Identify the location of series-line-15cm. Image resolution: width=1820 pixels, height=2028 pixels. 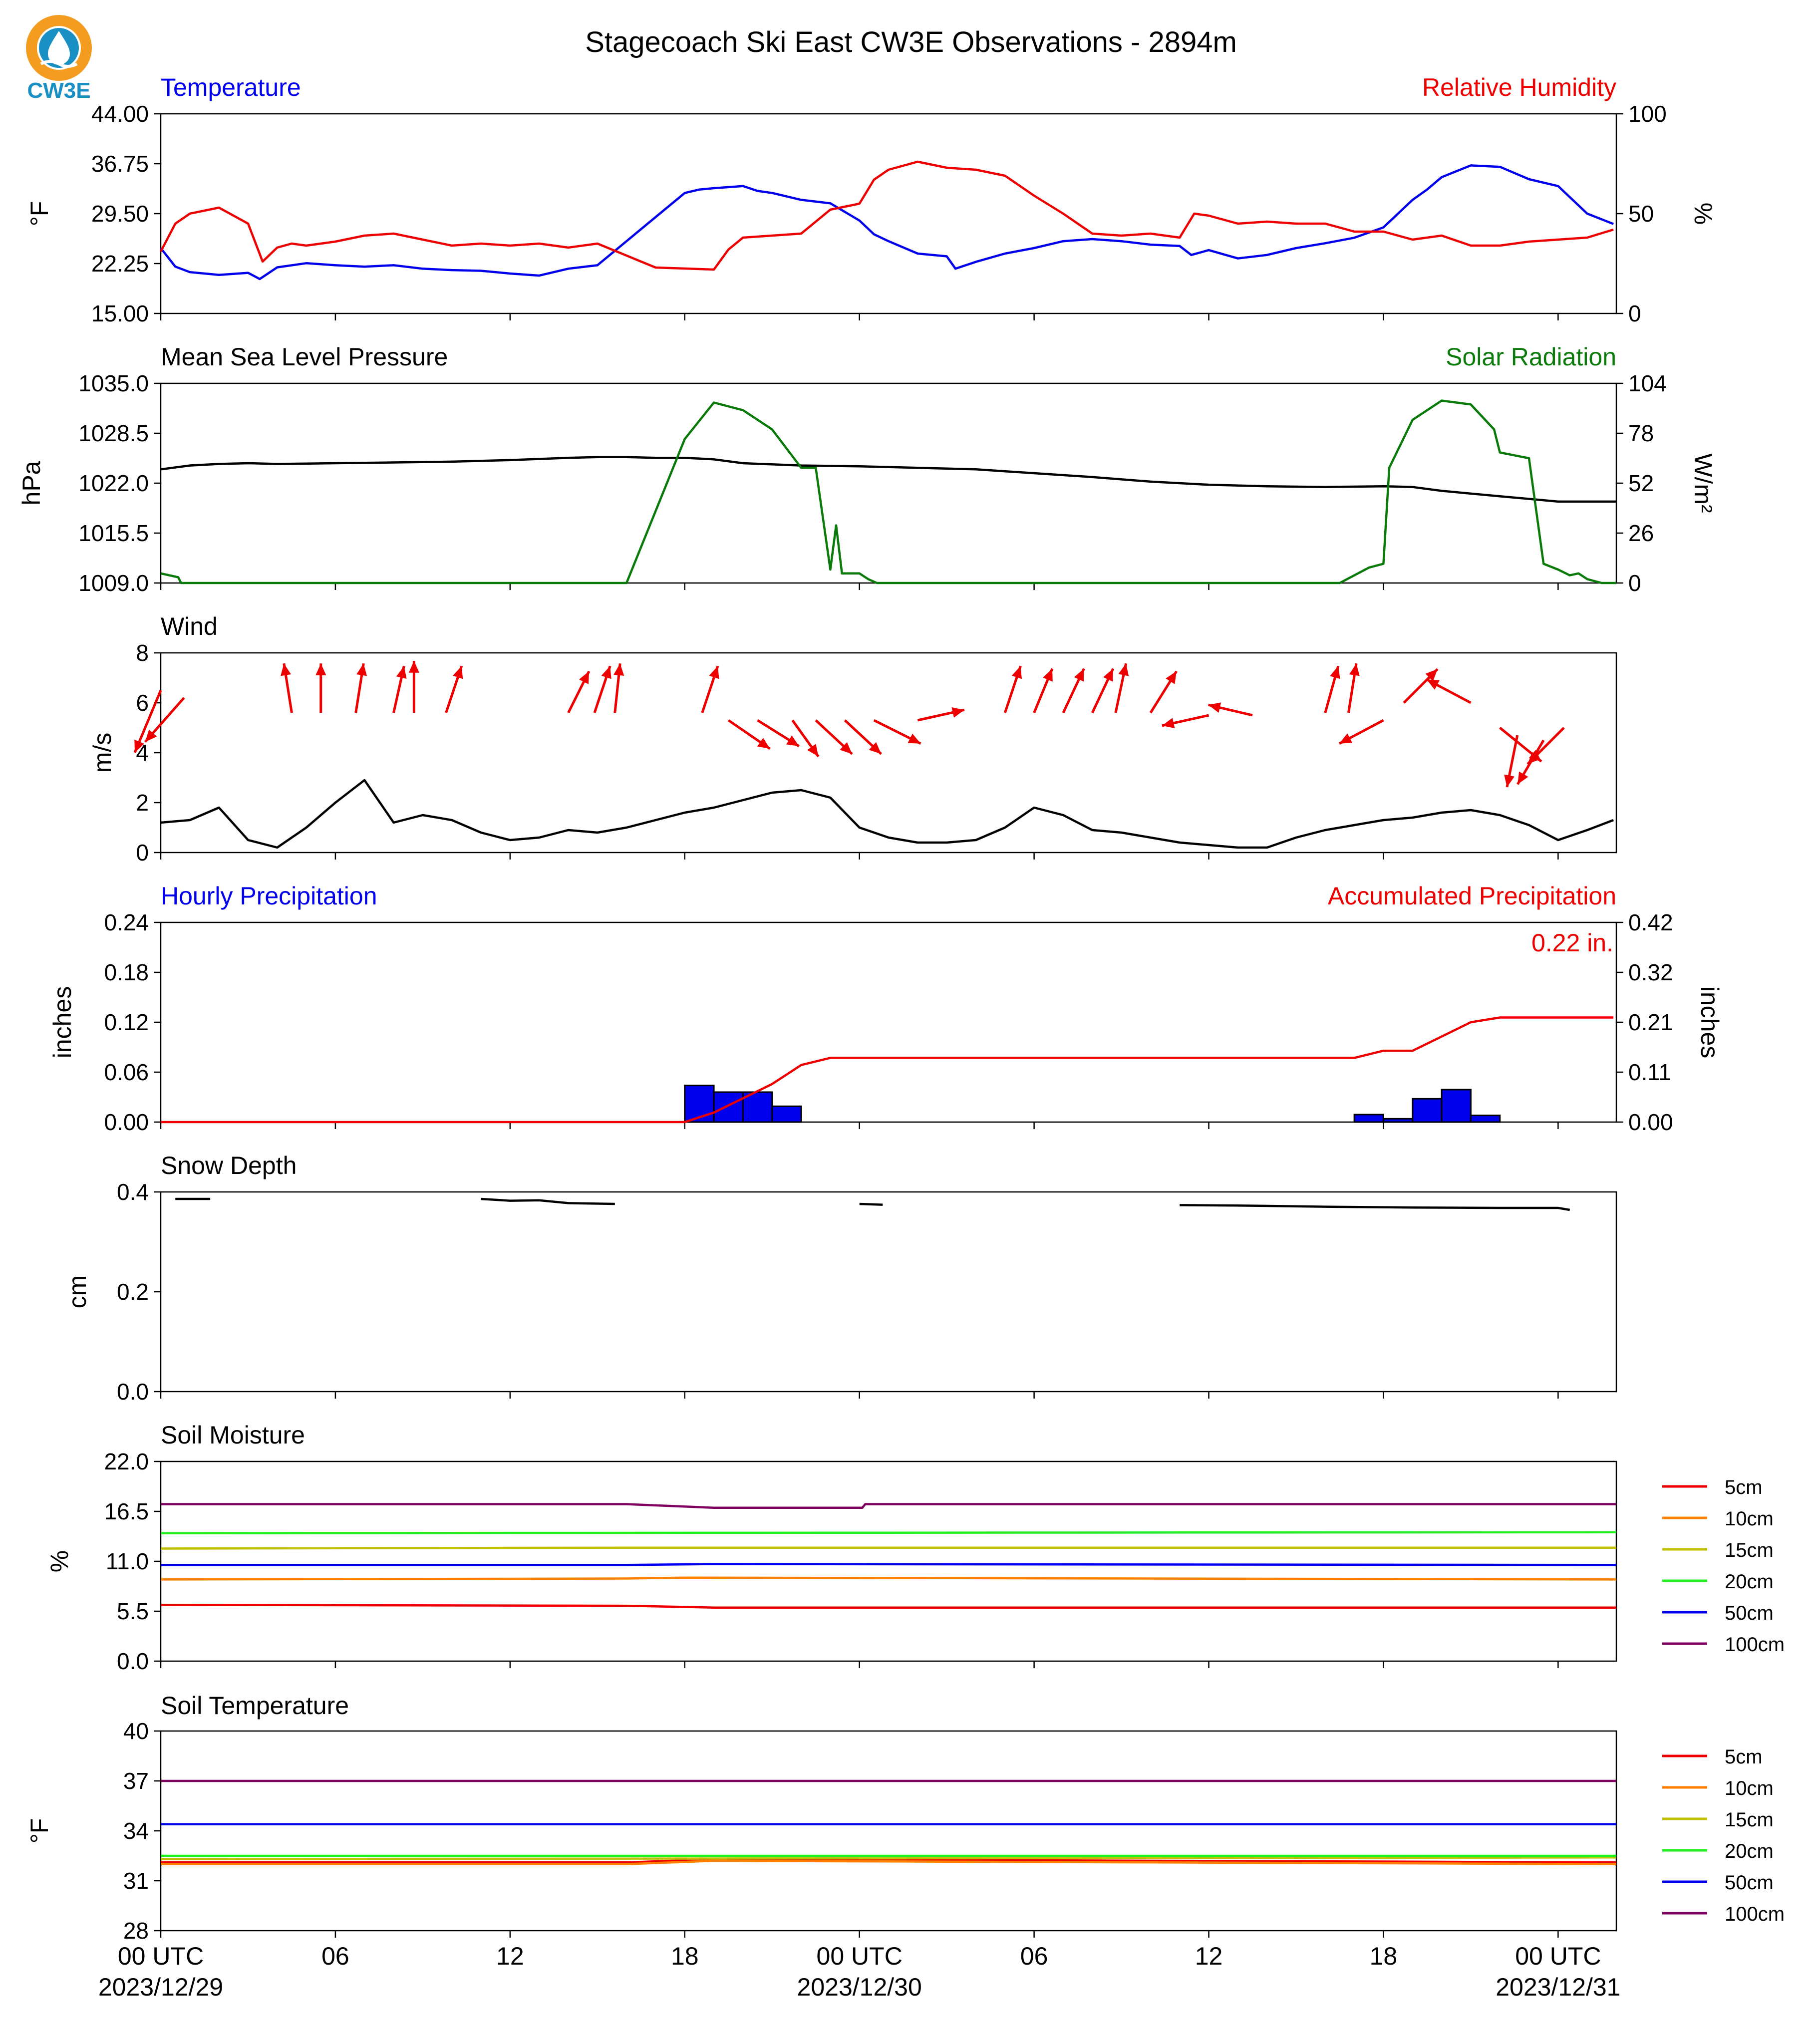
(888, 1858).